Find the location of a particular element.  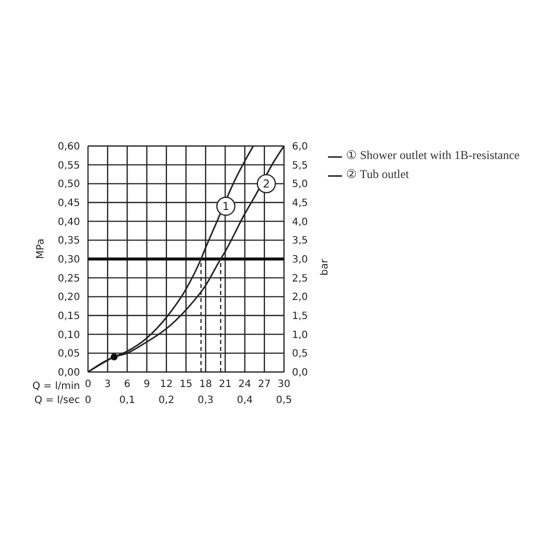

x2-axis-title: Q = l/sec is located at coordinates (56, 400).